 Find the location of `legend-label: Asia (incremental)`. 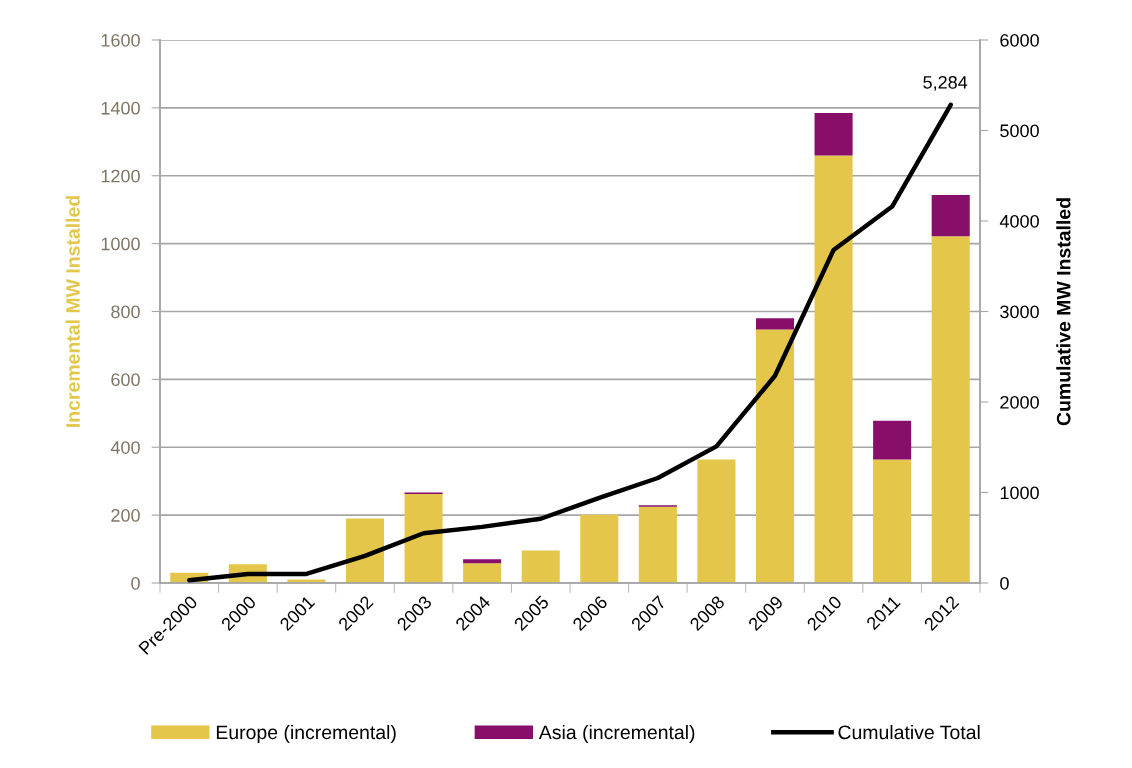

legend-label: Asia (incremental) is located at coordinates (616, 734).